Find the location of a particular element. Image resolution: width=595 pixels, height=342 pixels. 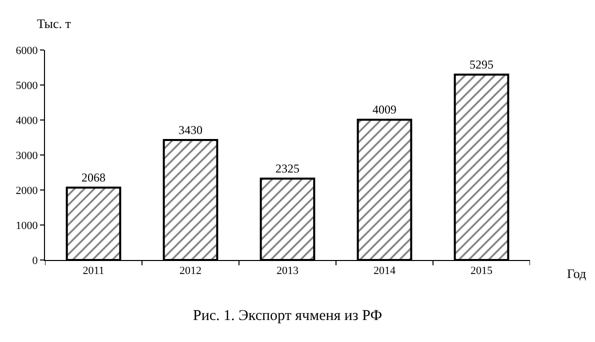

x-axis-title: Год is located at coordinates (576, 273).